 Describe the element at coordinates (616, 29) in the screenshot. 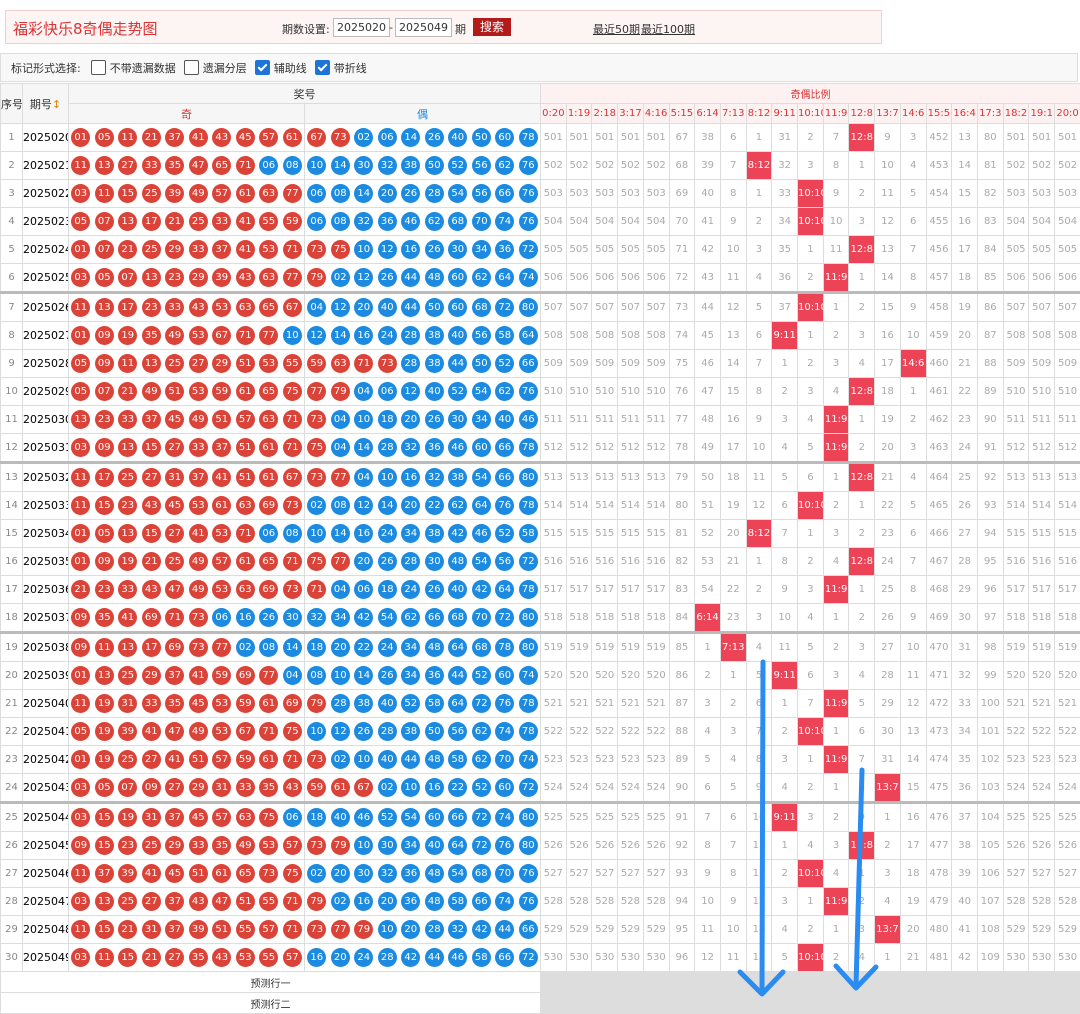

I see `recent-50-link: 最近50期` at that location.